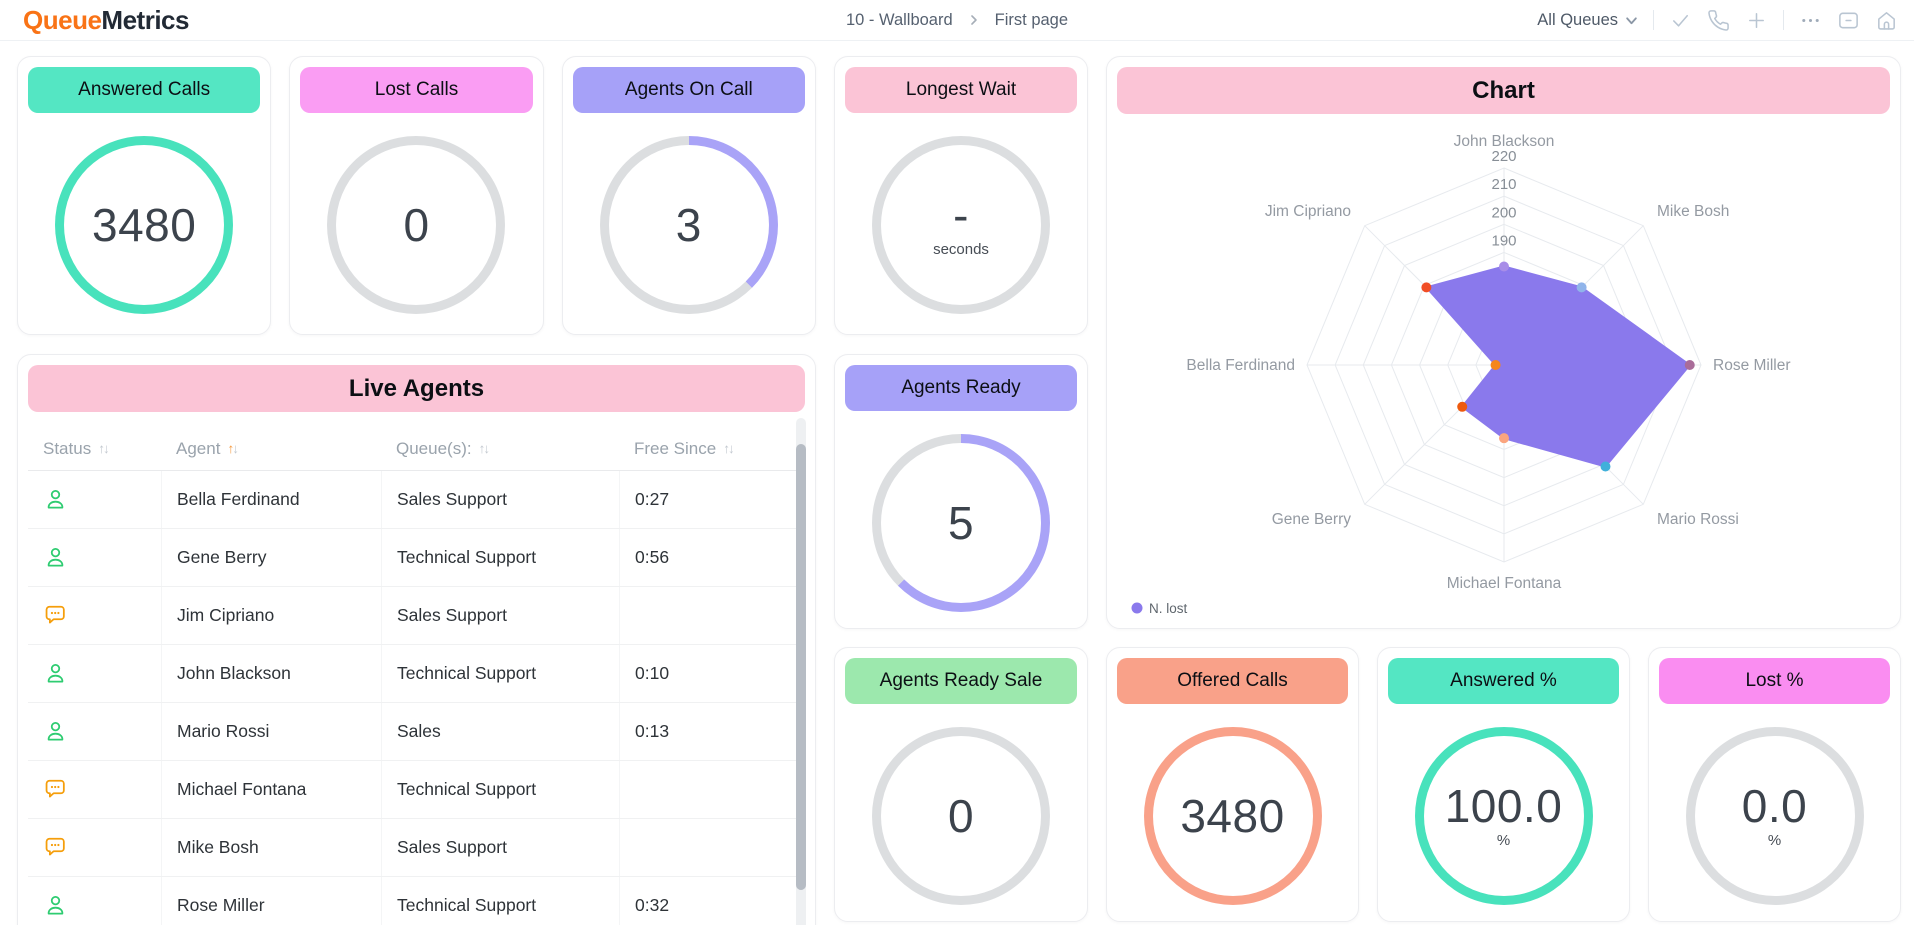 The width and height of the screenshot is (1914, 925). Describe the element at coordinates (1031, 19) in the screenshot. I see `breadcrumb-first-page: First page` at that location.